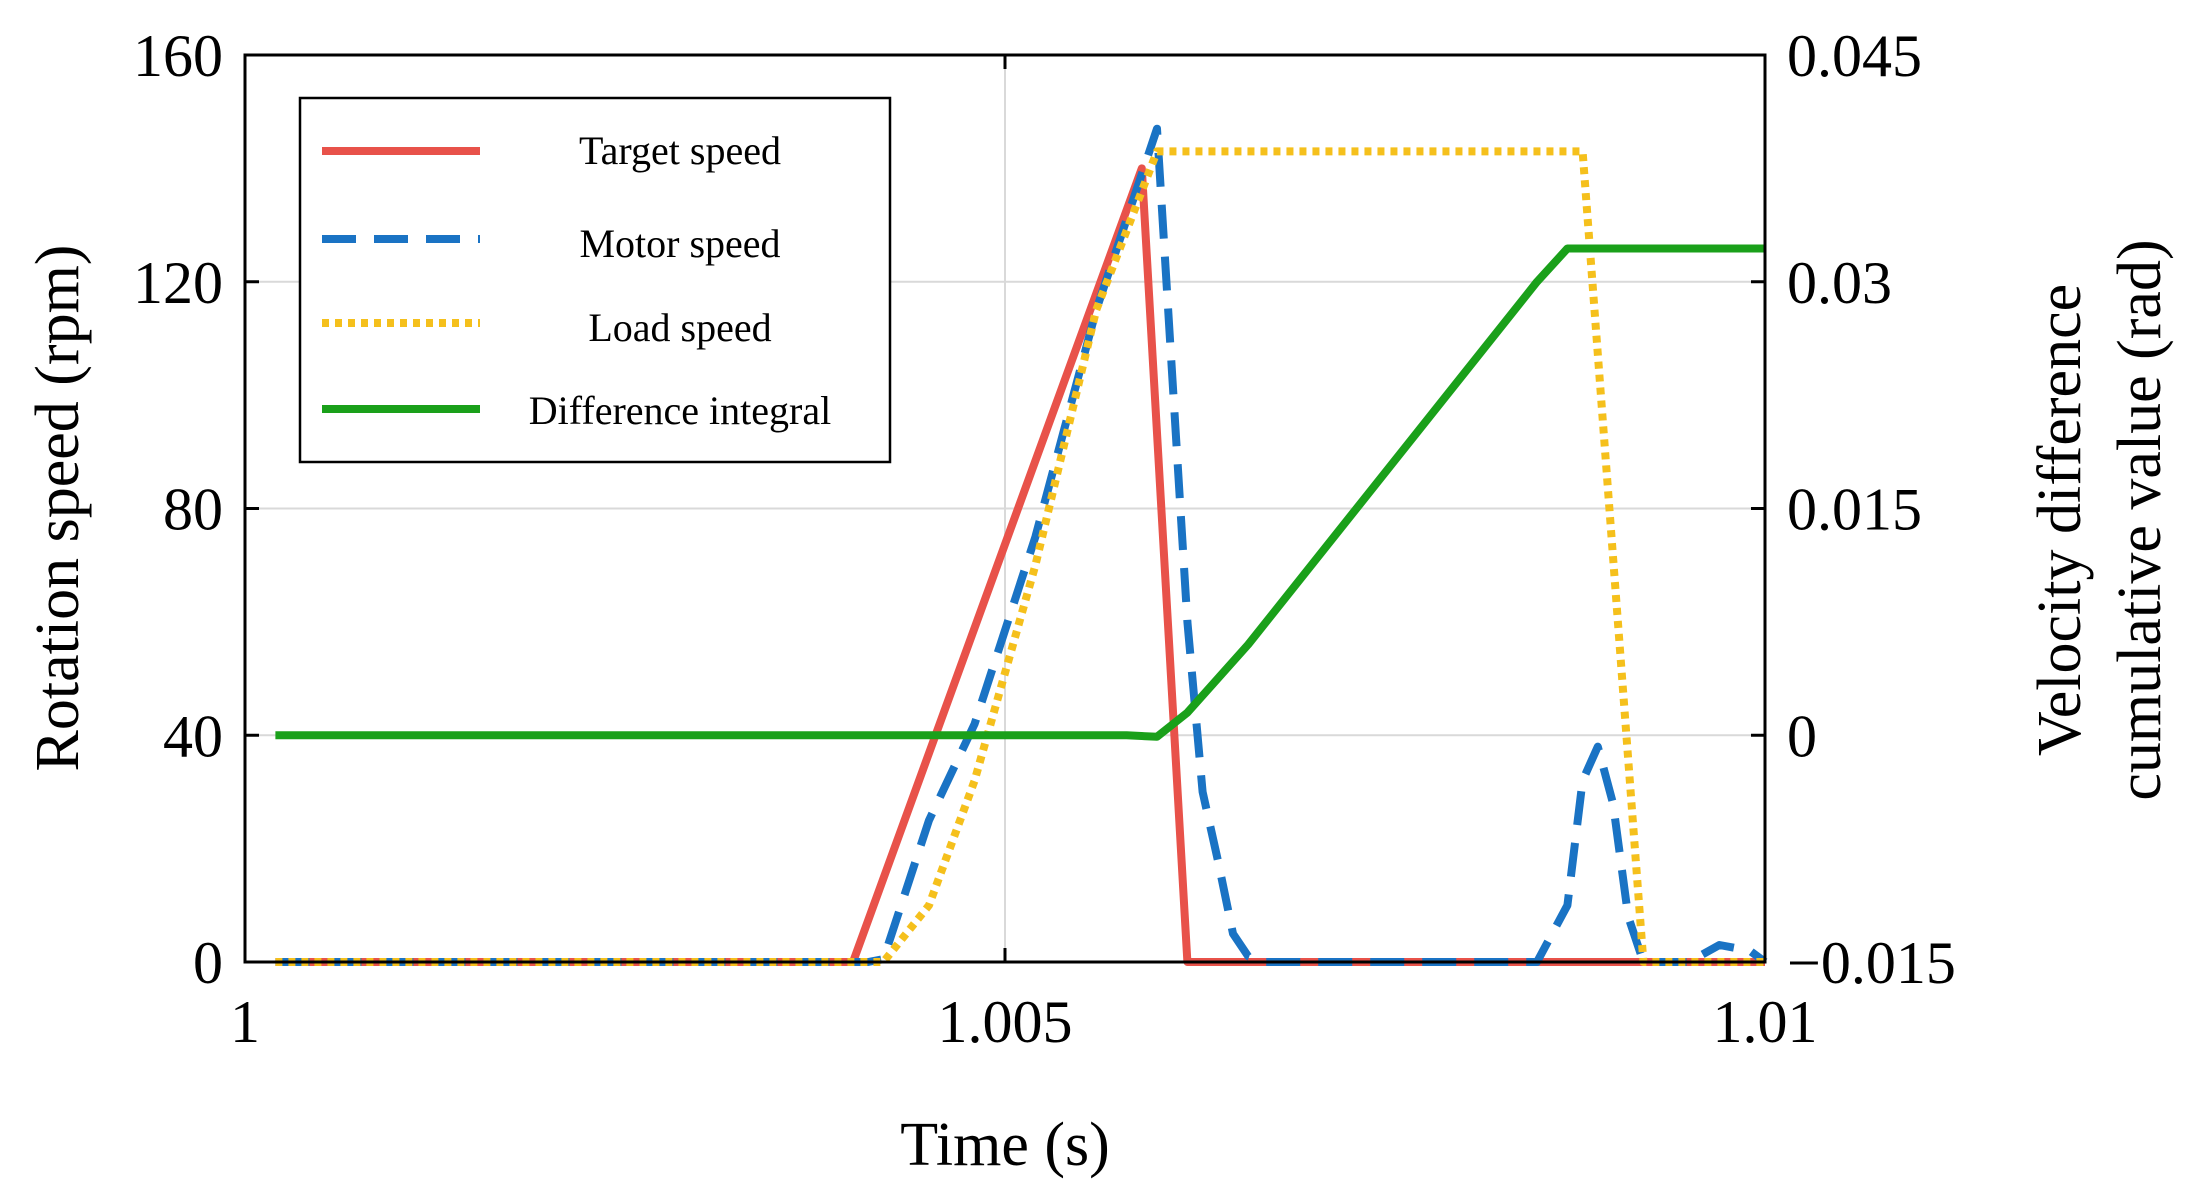 The image size is (2196, 1192). What do you see at coordinates (1871, 963) in the screenshot?
I see `y-right-tick-label-0-015: −0.015` at bounding box center [1871, 963].